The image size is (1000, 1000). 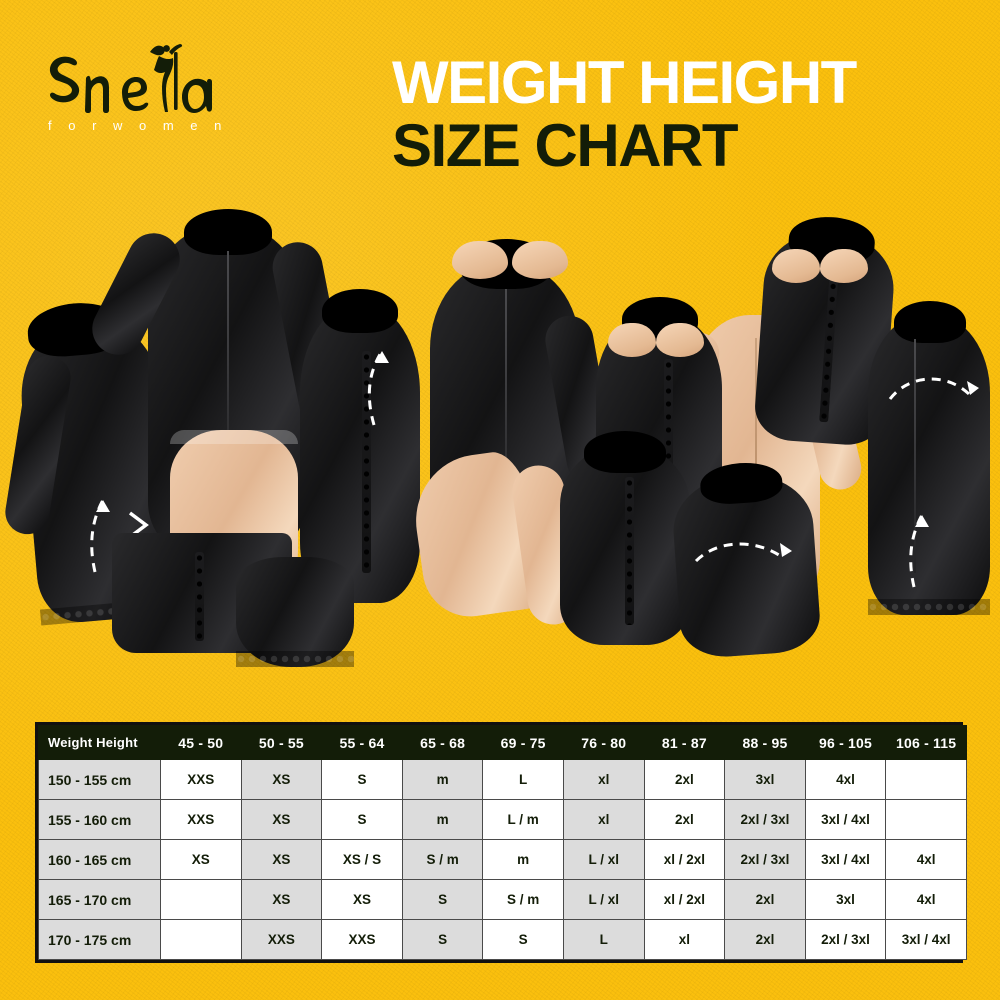 I want to click on column-header-0: 45 - 50, so click(x=201, y=742).